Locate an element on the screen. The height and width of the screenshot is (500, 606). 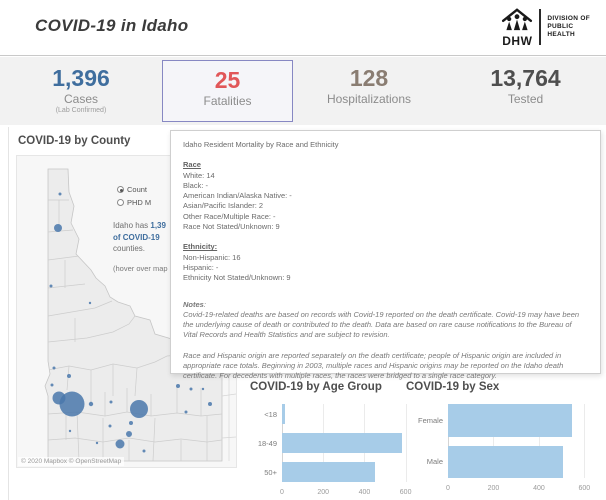
bar-row: 18-49 is located at coordinates (334, 443).